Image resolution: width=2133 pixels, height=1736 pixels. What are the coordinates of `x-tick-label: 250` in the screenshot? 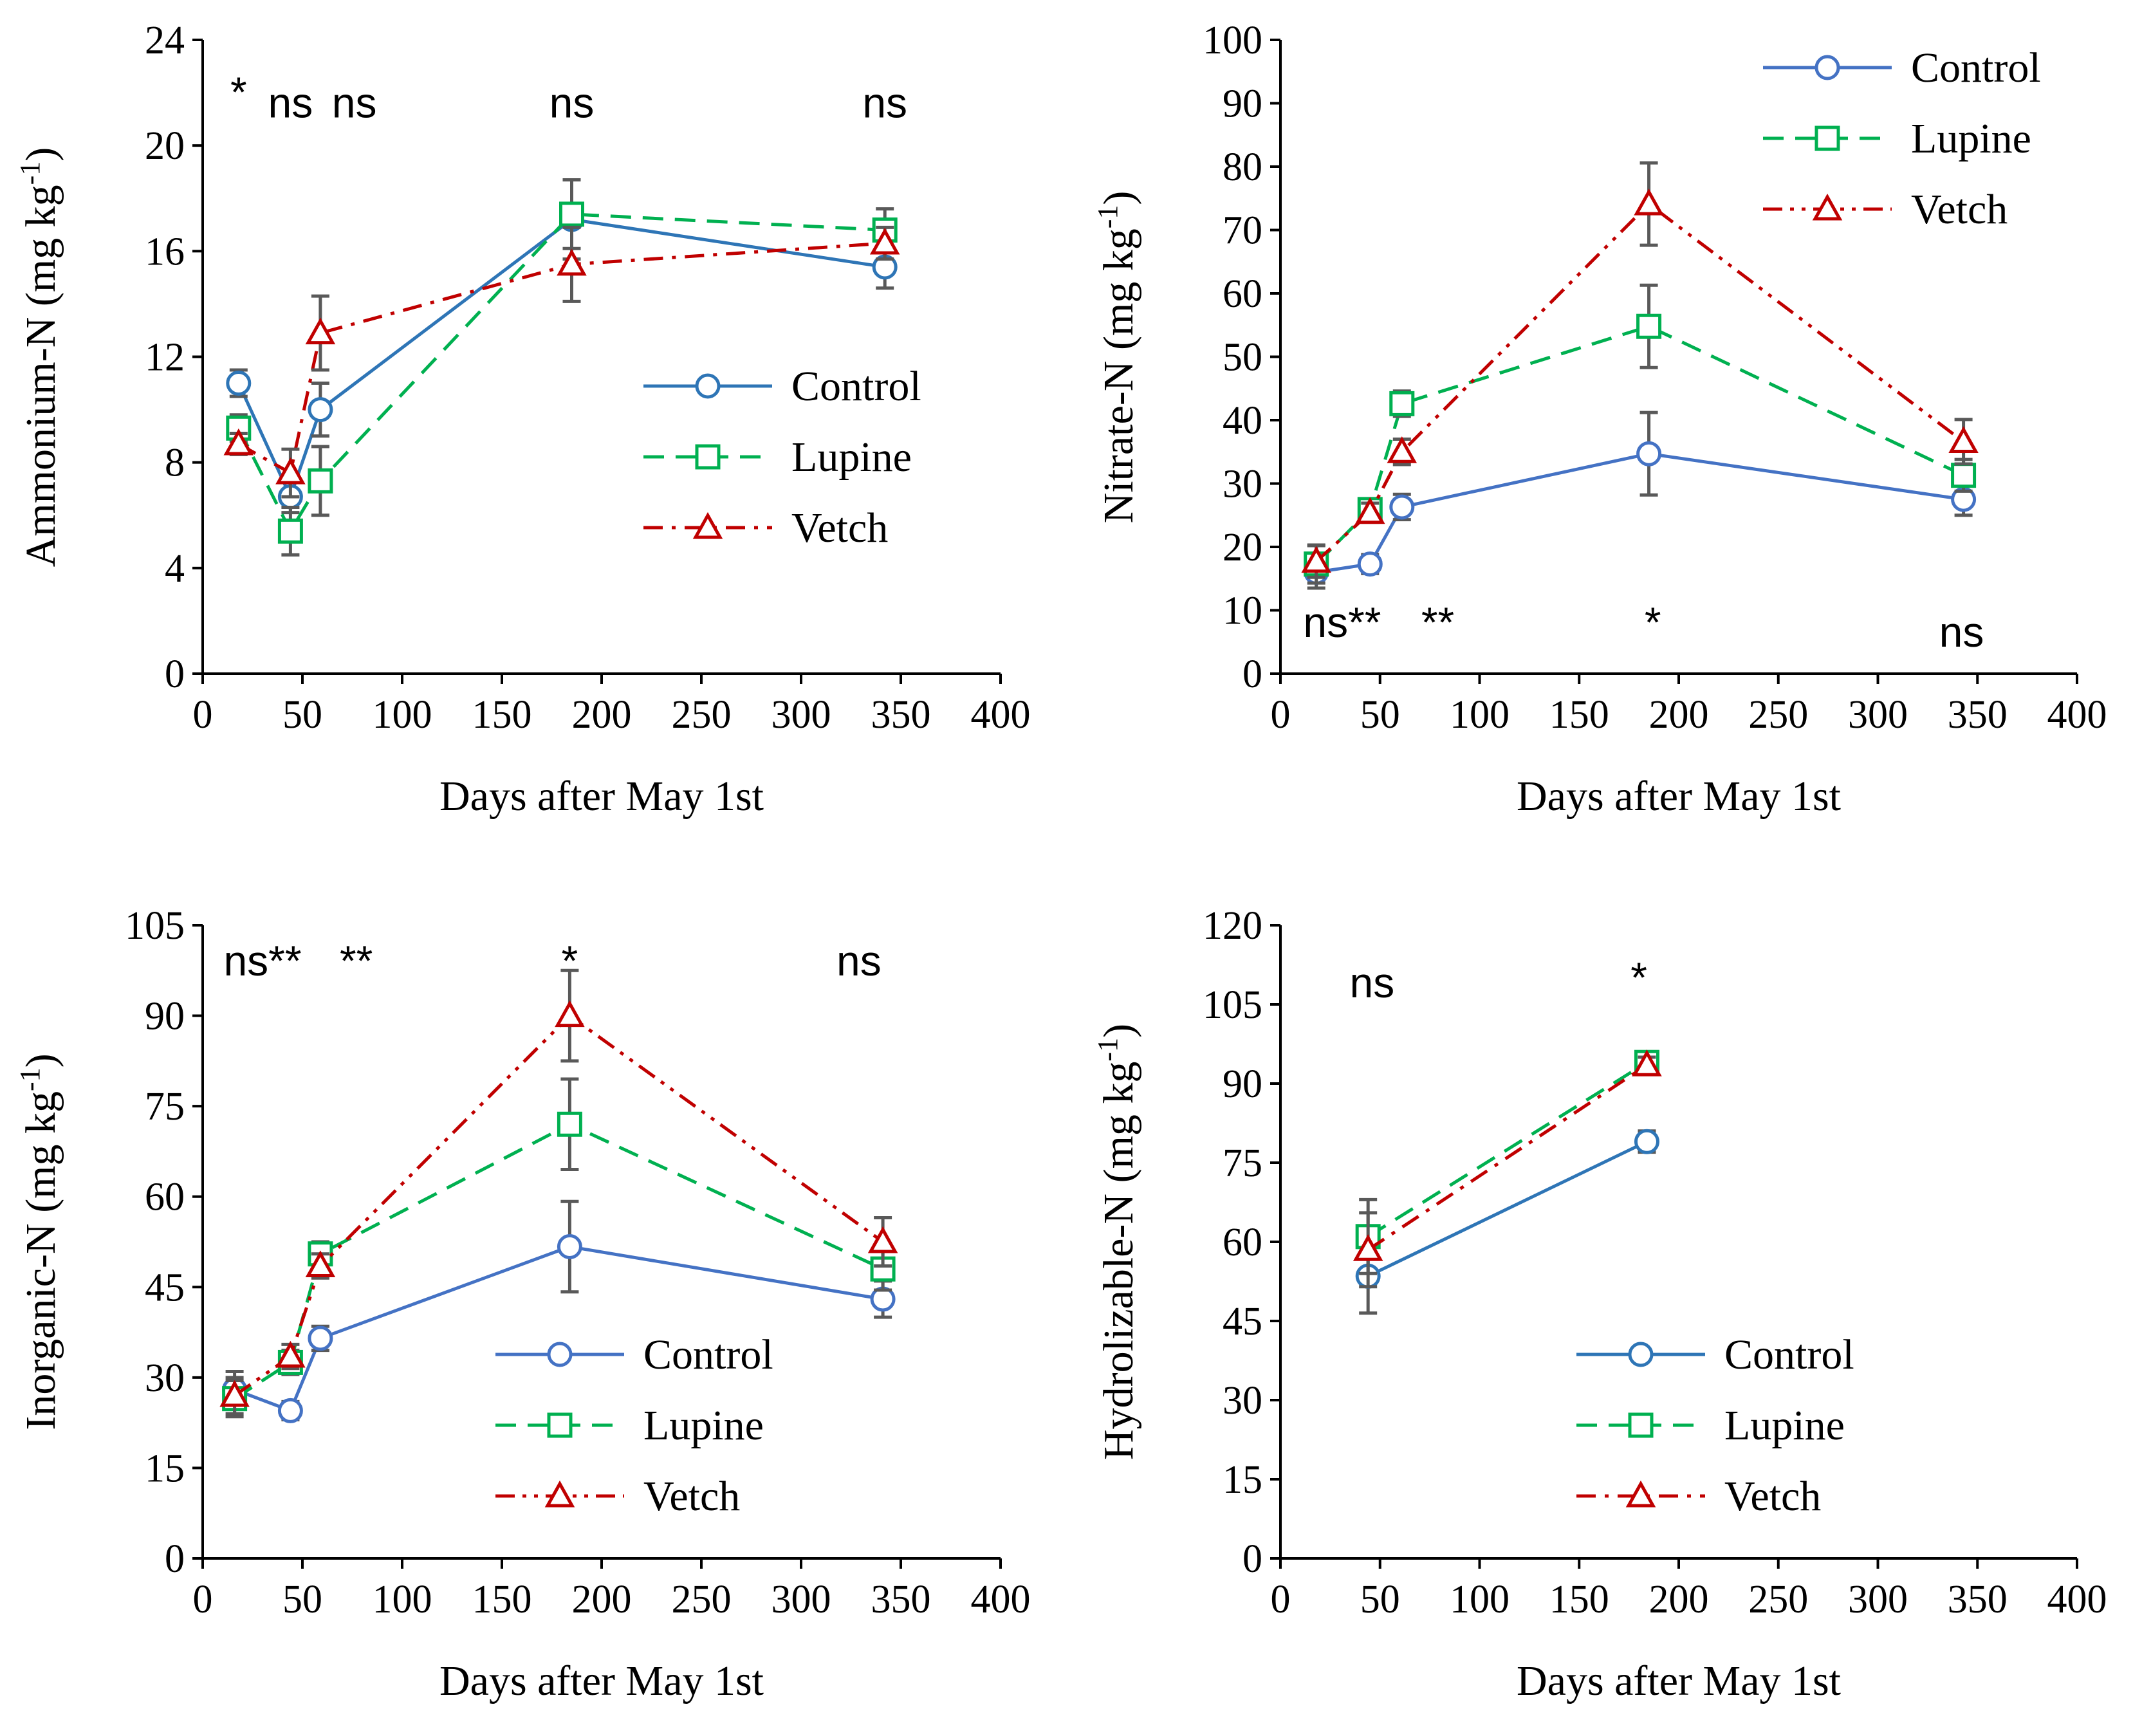 It's located at (702, 1599).